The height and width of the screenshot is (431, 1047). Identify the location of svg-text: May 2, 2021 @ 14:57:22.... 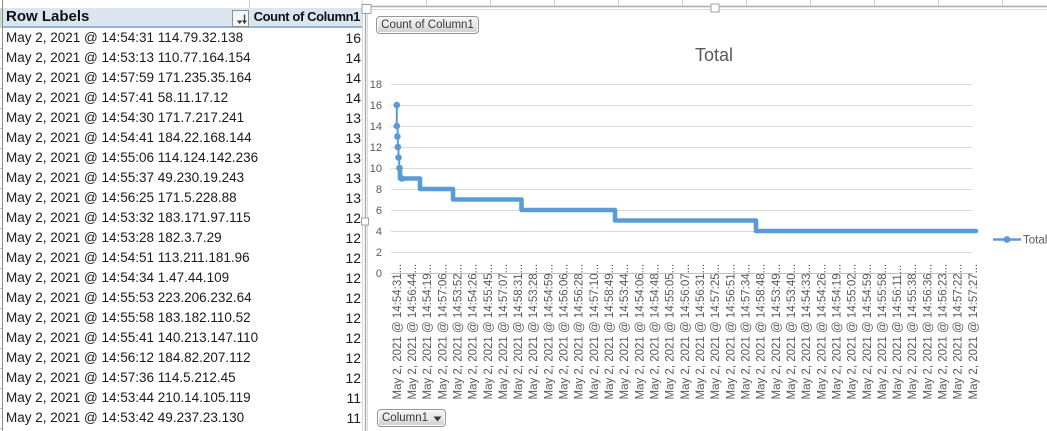
(959, 332).